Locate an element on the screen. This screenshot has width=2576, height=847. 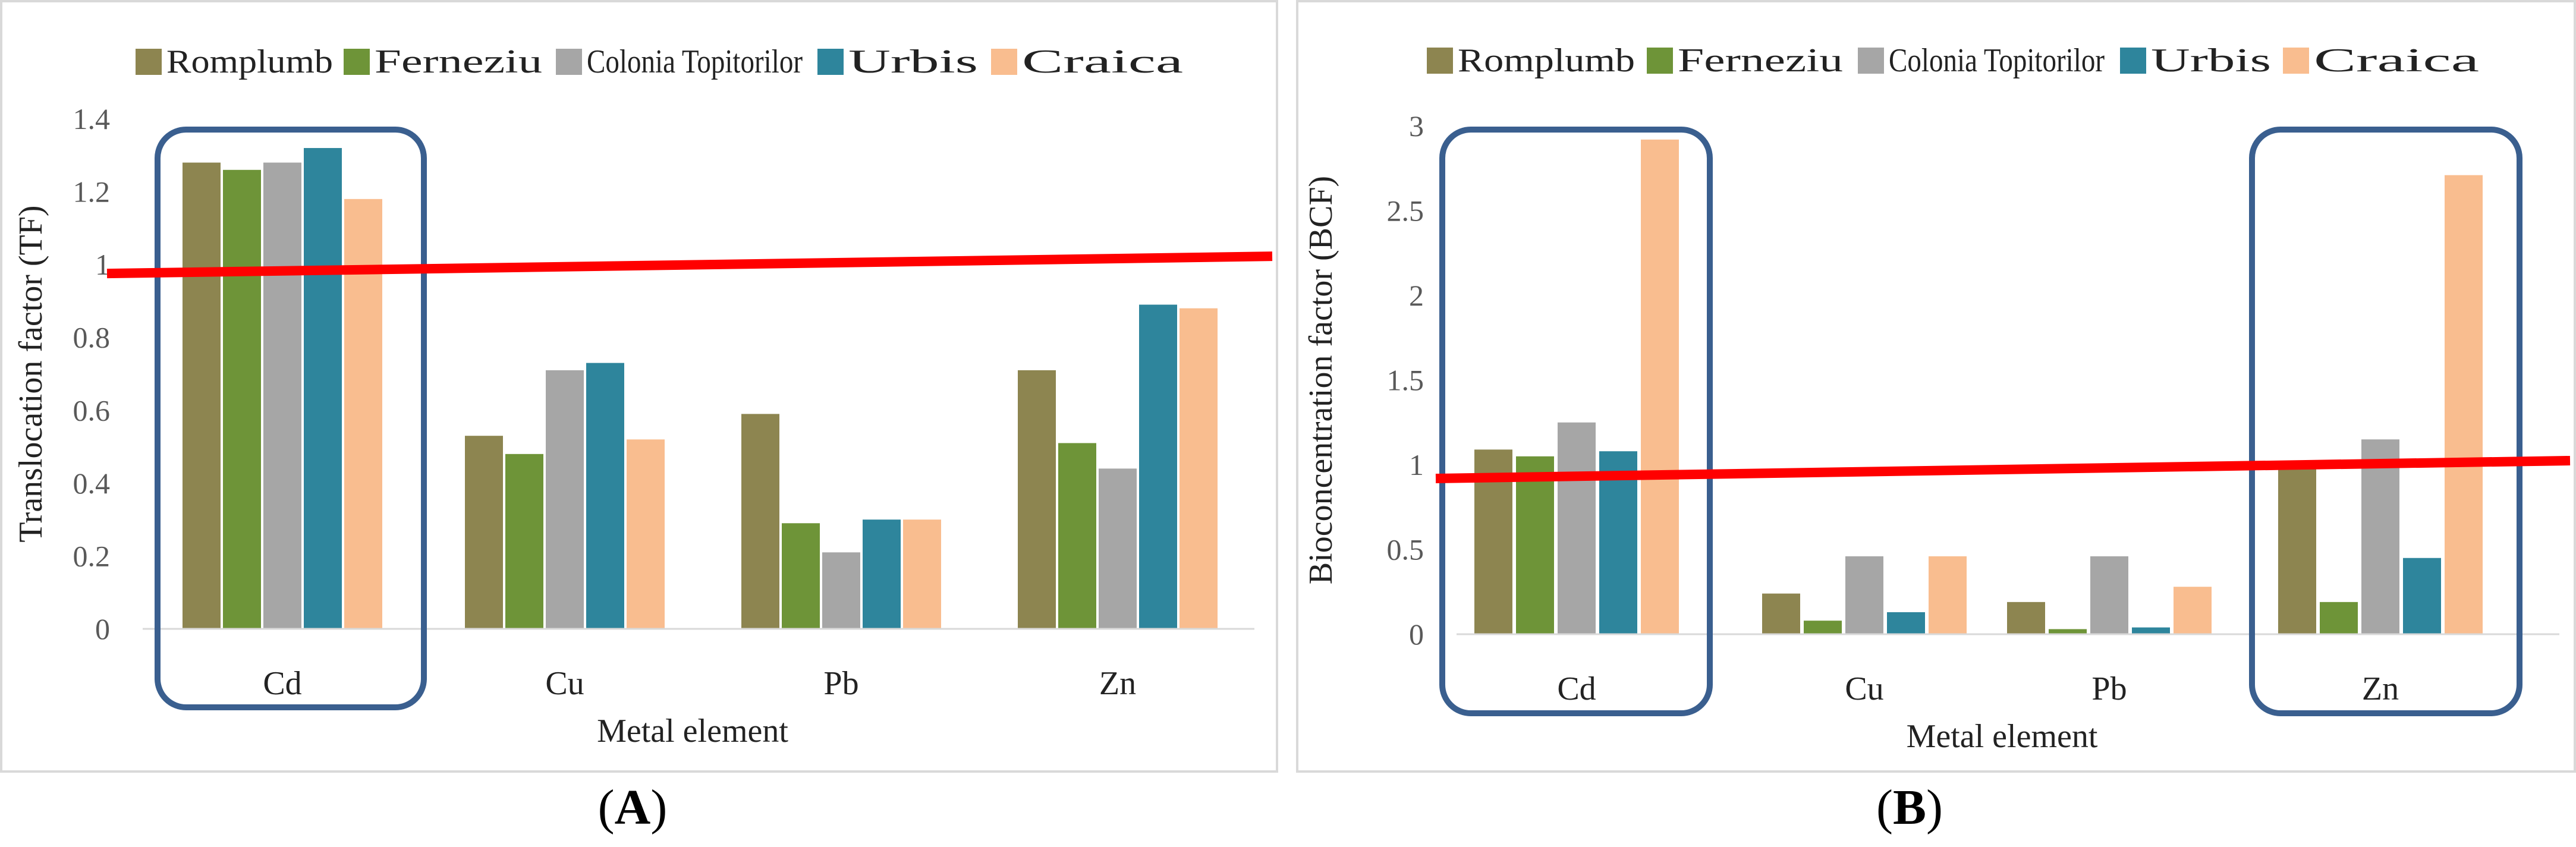
chart-a-bar-craica-cu is located at coordinates (646, 534).